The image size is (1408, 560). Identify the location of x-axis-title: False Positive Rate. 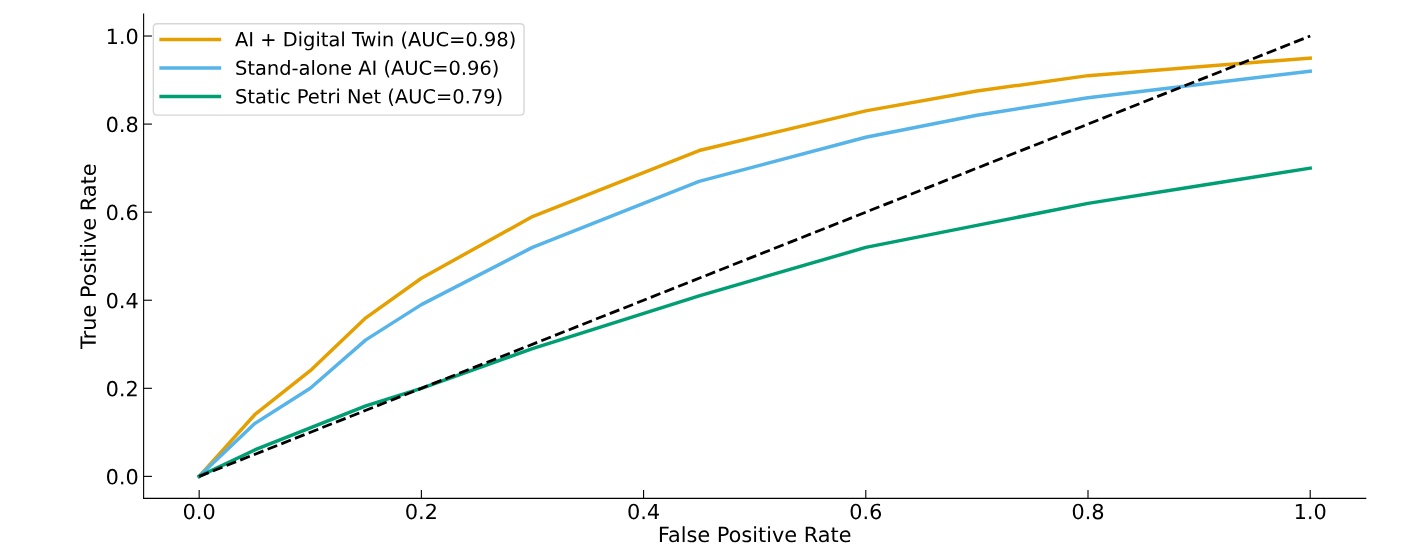
(755, 534).